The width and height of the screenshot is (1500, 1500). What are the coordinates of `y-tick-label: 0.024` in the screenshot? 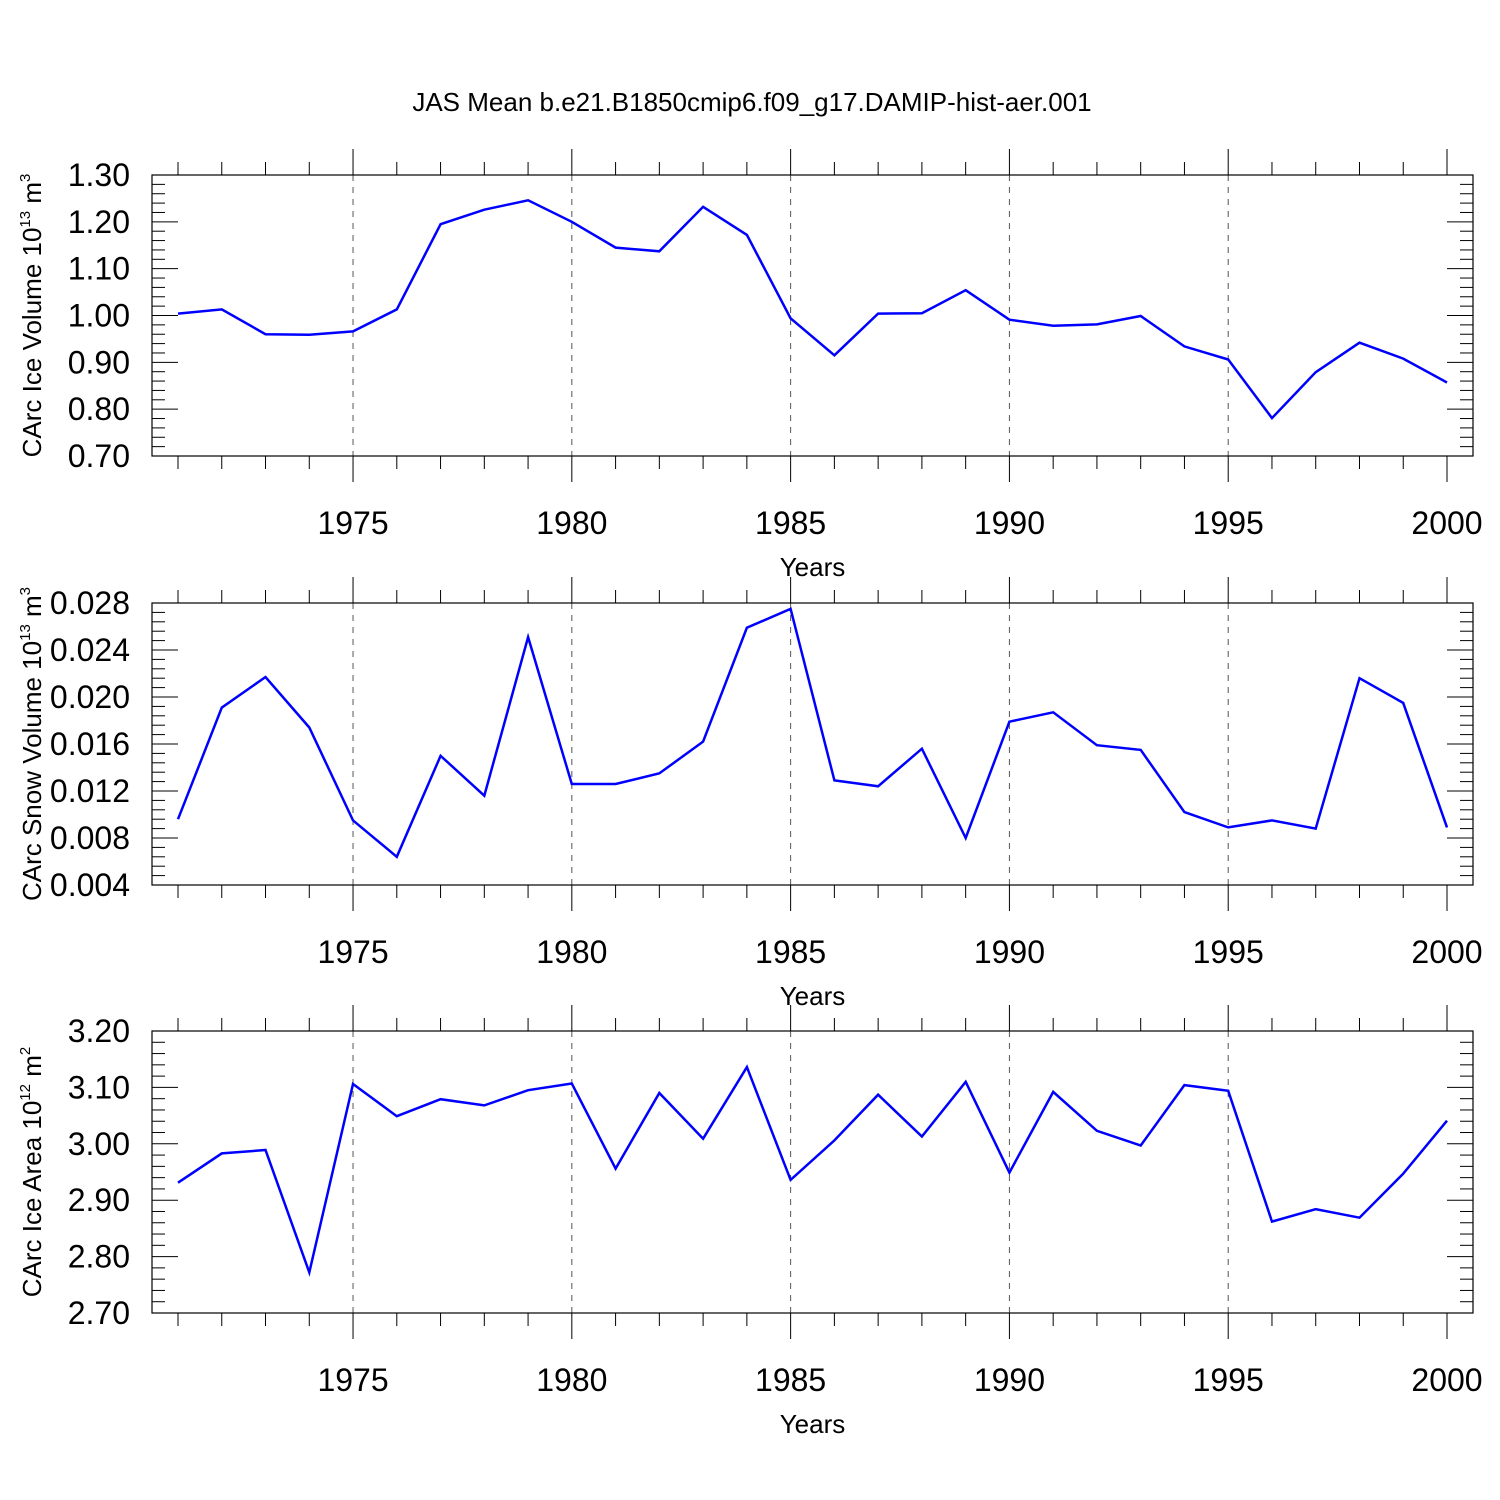 It's located at (90, 650).